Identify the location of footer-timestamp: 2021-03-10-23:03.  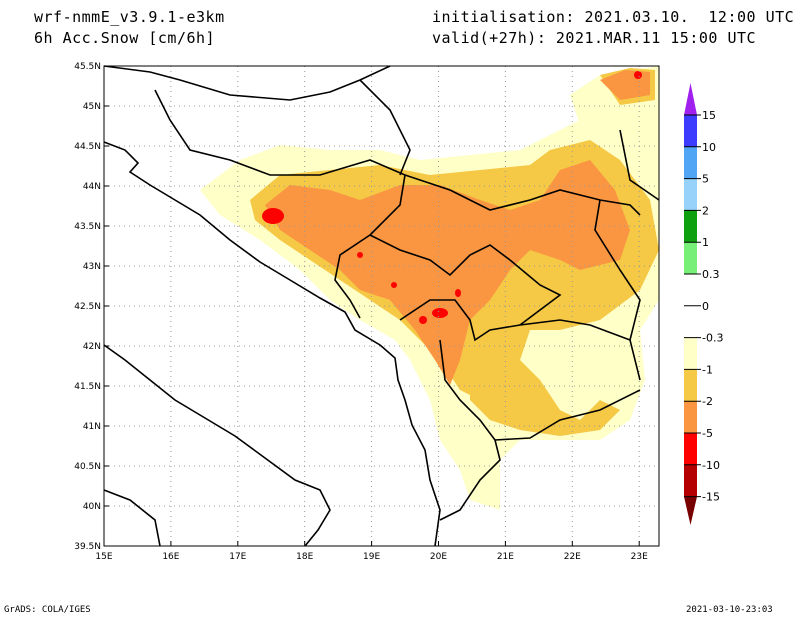
(729, 610).